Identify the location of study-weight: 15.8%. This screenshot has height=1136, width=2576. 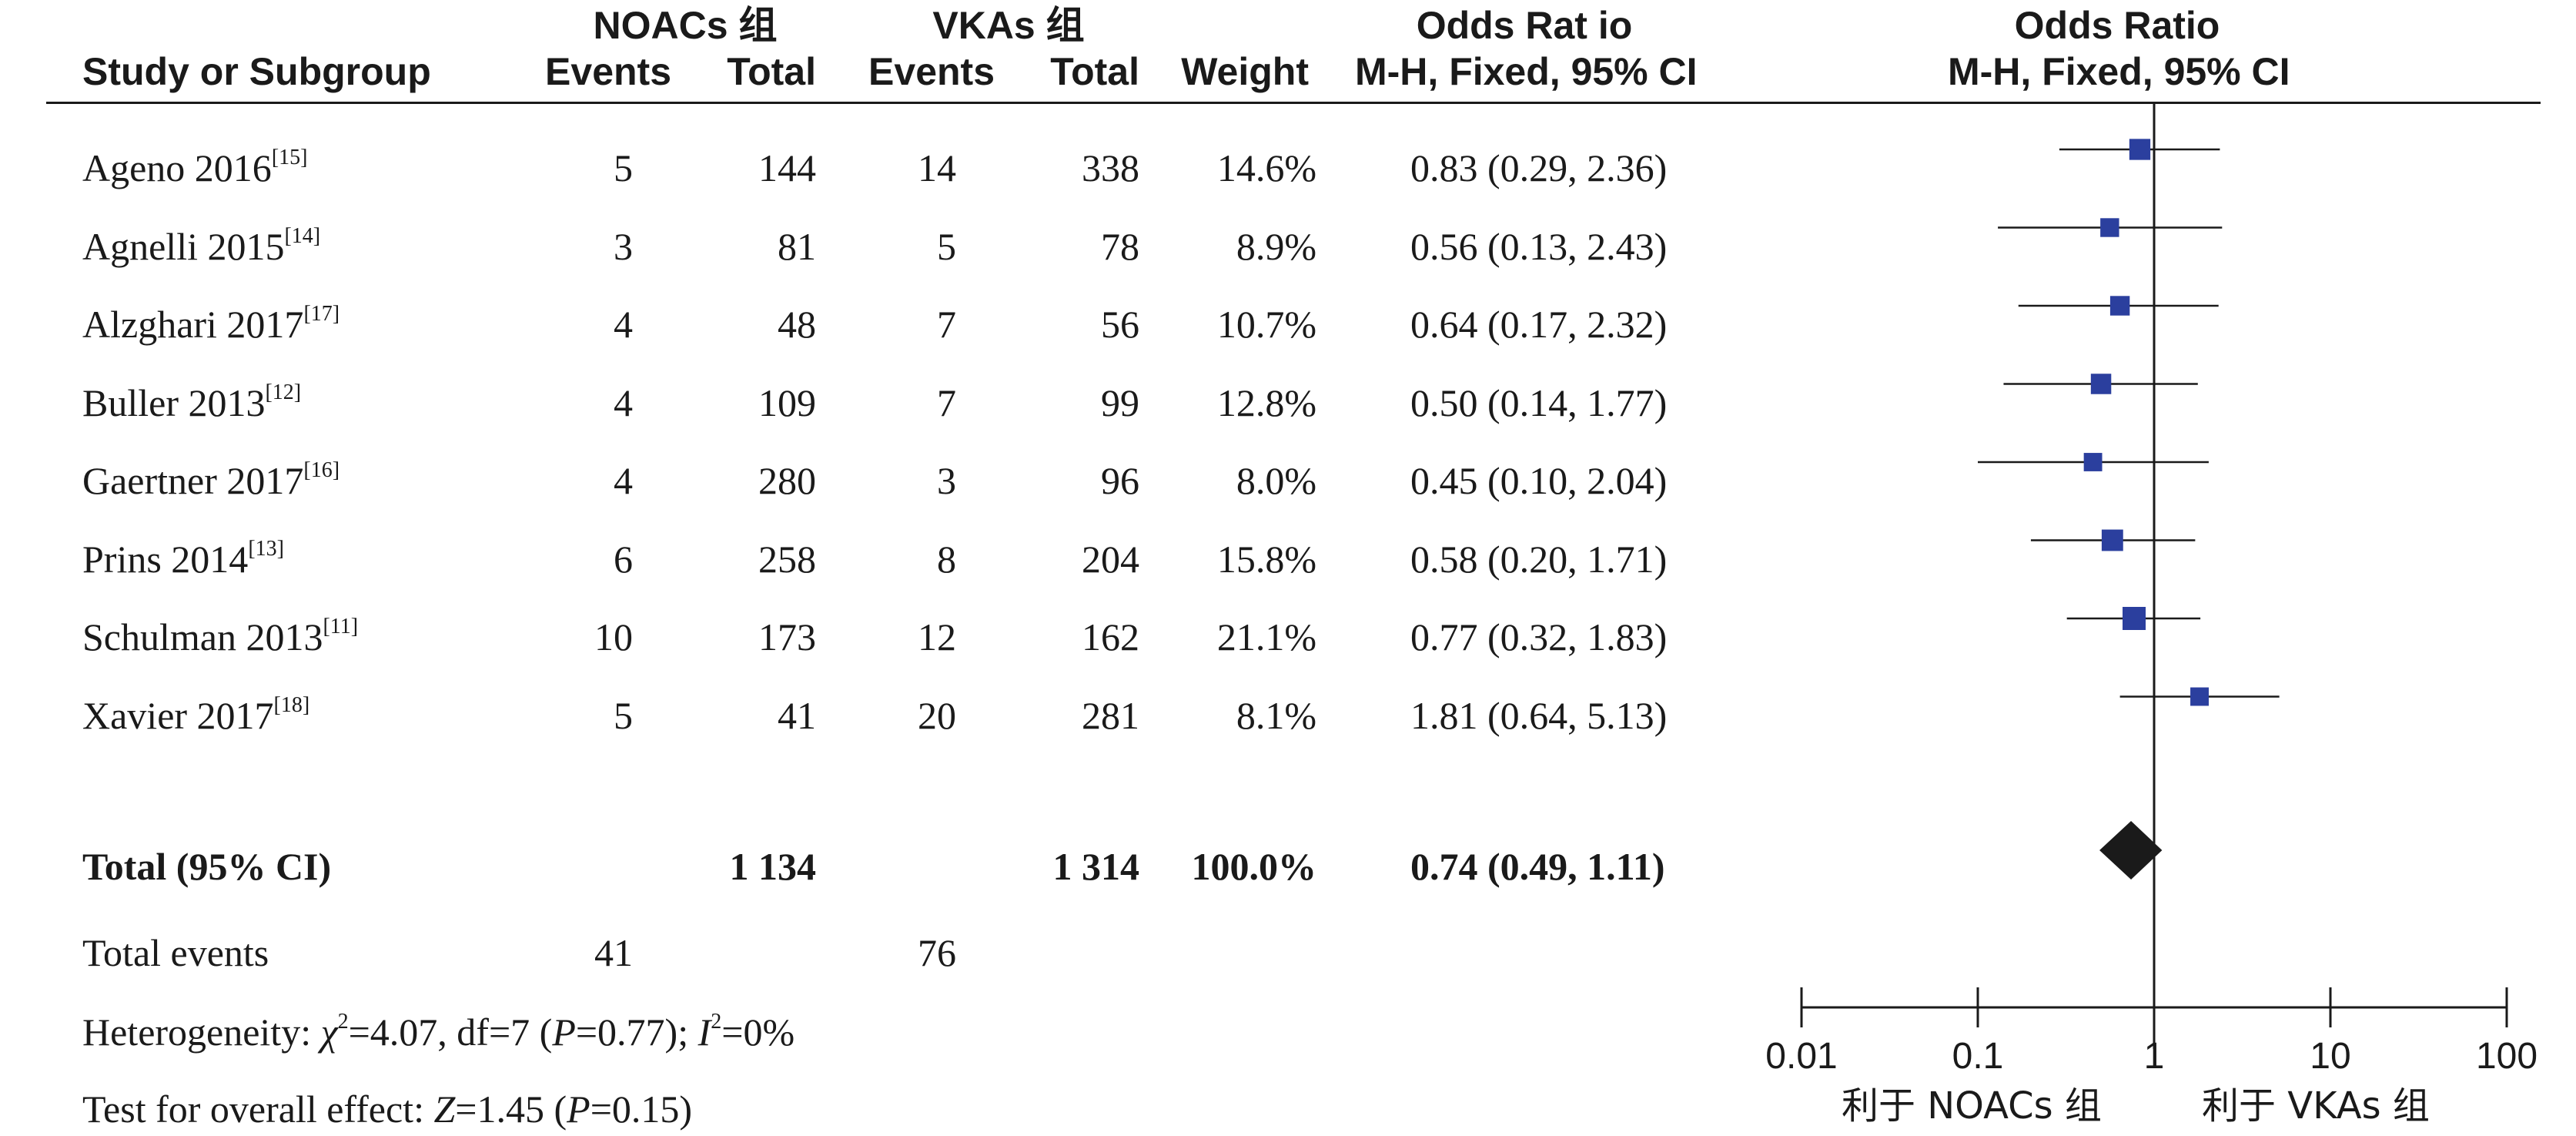
(1266, 559).